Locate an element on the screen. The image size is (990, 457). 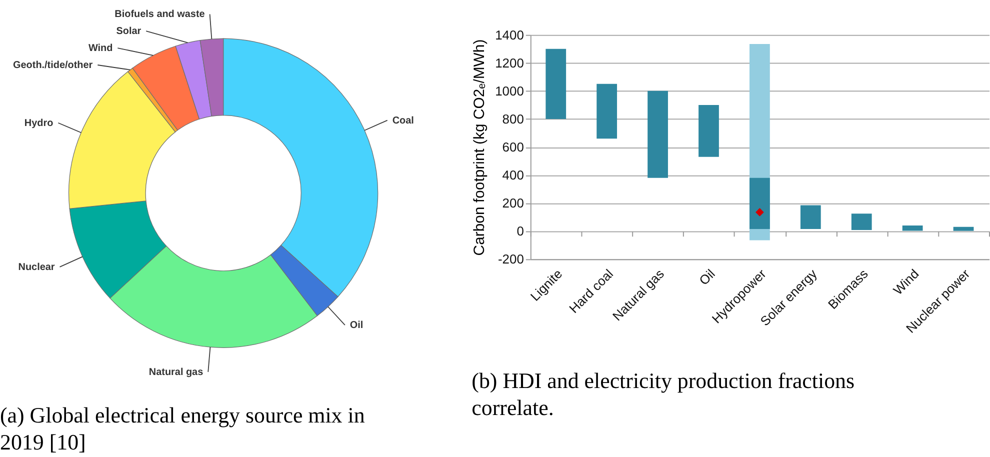
y-tick-label: 200 is located at coordinates (513, 203).